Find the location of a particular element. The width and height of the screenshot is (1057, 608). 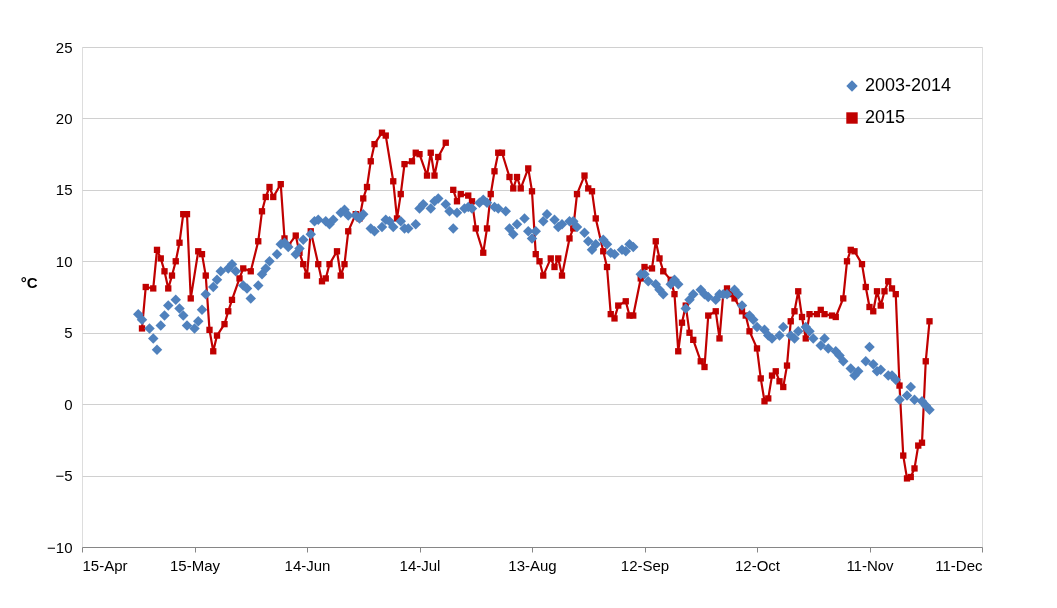

x-tick-label: 14-Jul is located at coordinates (420, 565).